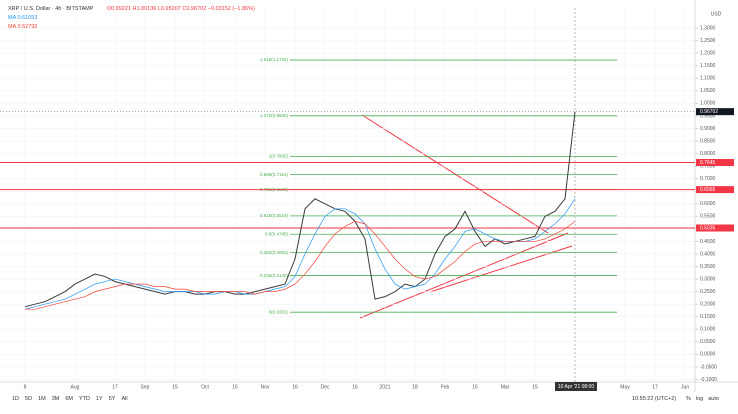  I want to click on fib-label: 1.618(1.1726), so click(274, 59).